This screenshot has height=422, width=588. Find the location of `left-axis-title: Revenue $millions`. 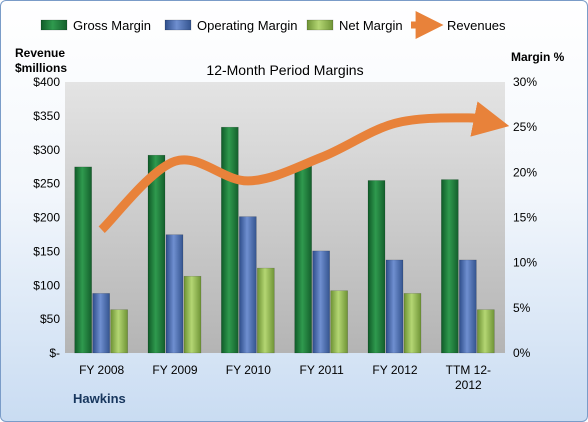

left-axis-title: Revenue $millions is located at coordinates (41, 60).